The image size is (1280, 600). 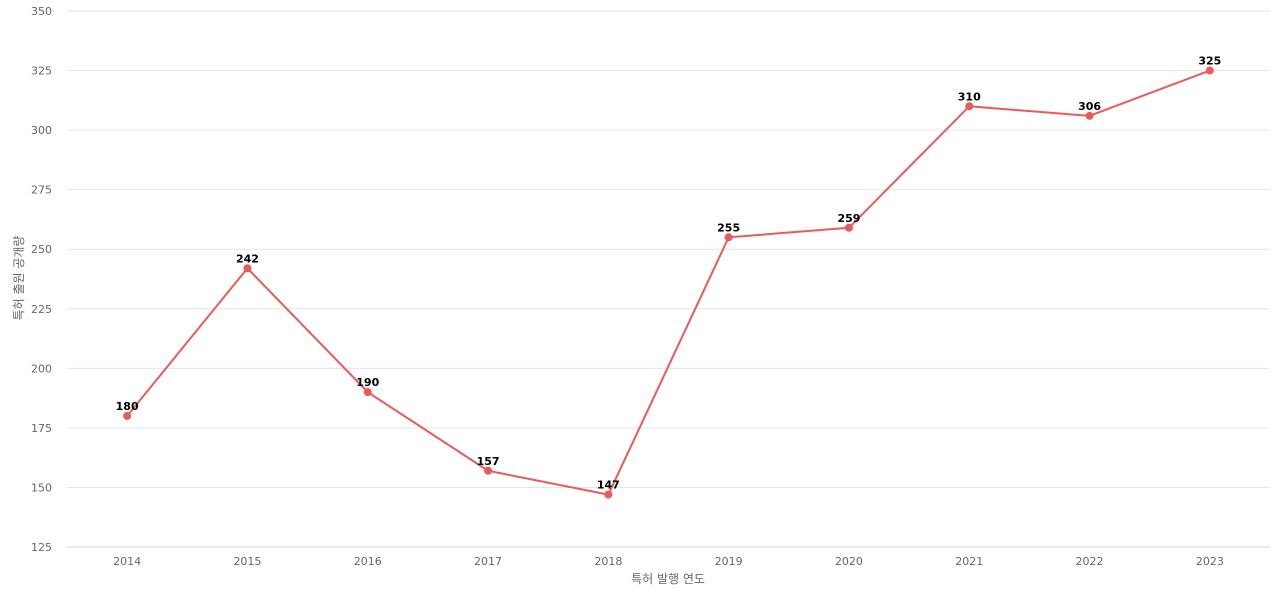 What do you see at coordinates (849, 561) in the screenshot?
I see `x-tick-label: 2020` at bounding box center [849, 561].